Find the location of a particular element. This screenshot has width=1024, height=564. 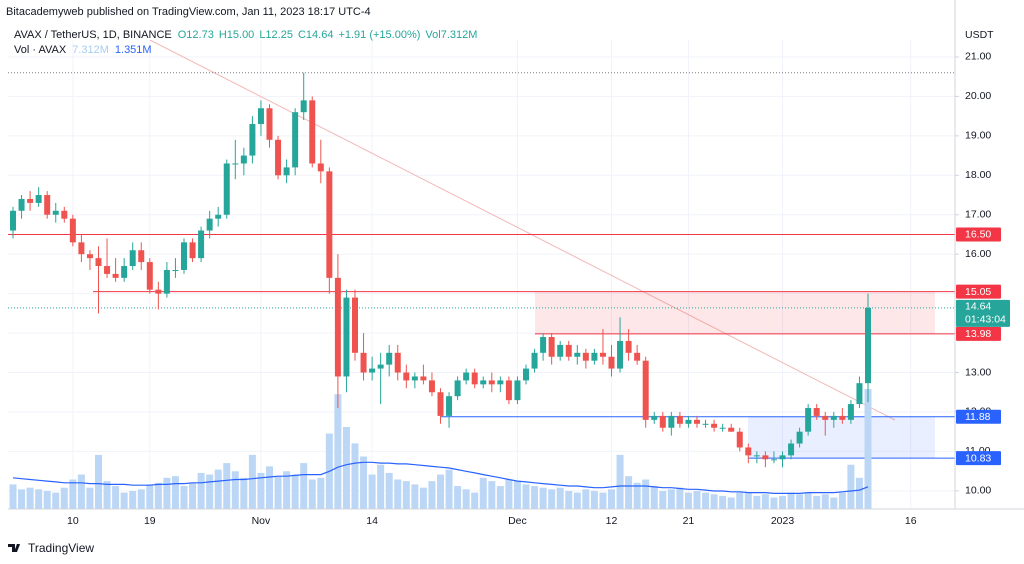

volume-ma-line is located at coordinates (440, 477).